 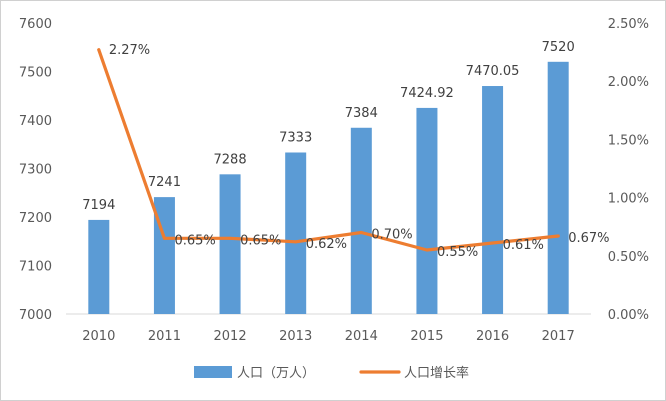 What do you see at coordinates (628, 199) in the screenshot?
I see `y-right-tick-label: 1.00%` at bounding box center [628, 199].